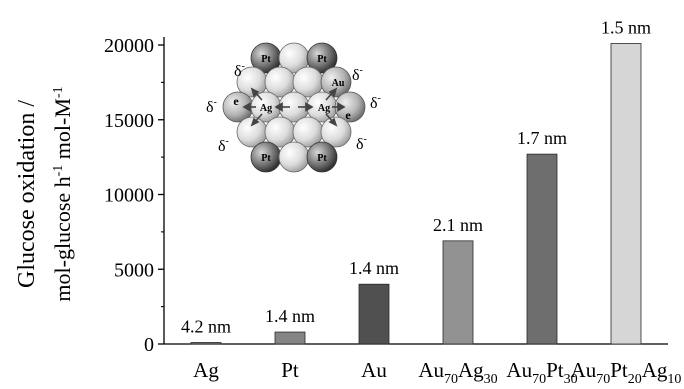 This screenshot has width=684, height=389. What do you see at coordinates (626, 28) in the screenshot?
I see `bar-label: 1.5 nm` at bounding box center [626, 28].